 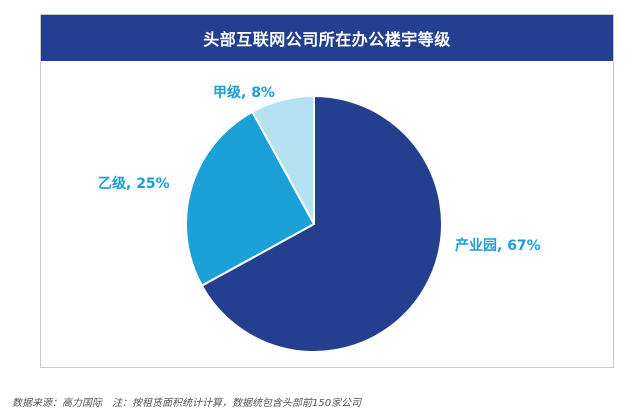 I want to click on source-note: 数据来源：高力国际 注：按租赁面积统计计算，数据统包含头部前150家公司, so click(x=187, y=403).